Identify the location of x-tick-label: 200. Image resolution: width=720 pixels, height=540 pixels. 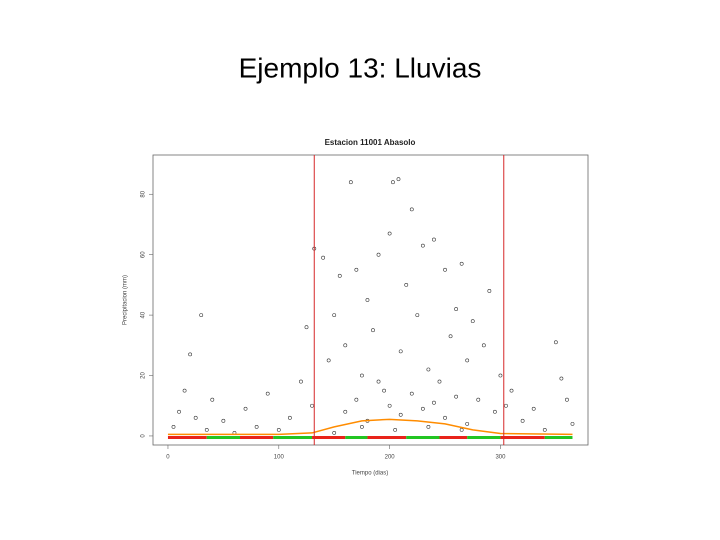
(390, 458).